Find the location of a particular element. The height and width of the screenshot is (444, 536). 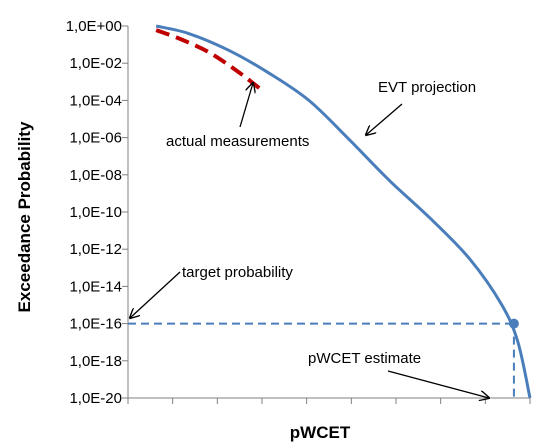

x-axis-title: pWCET is located at coordinates (320, 432).